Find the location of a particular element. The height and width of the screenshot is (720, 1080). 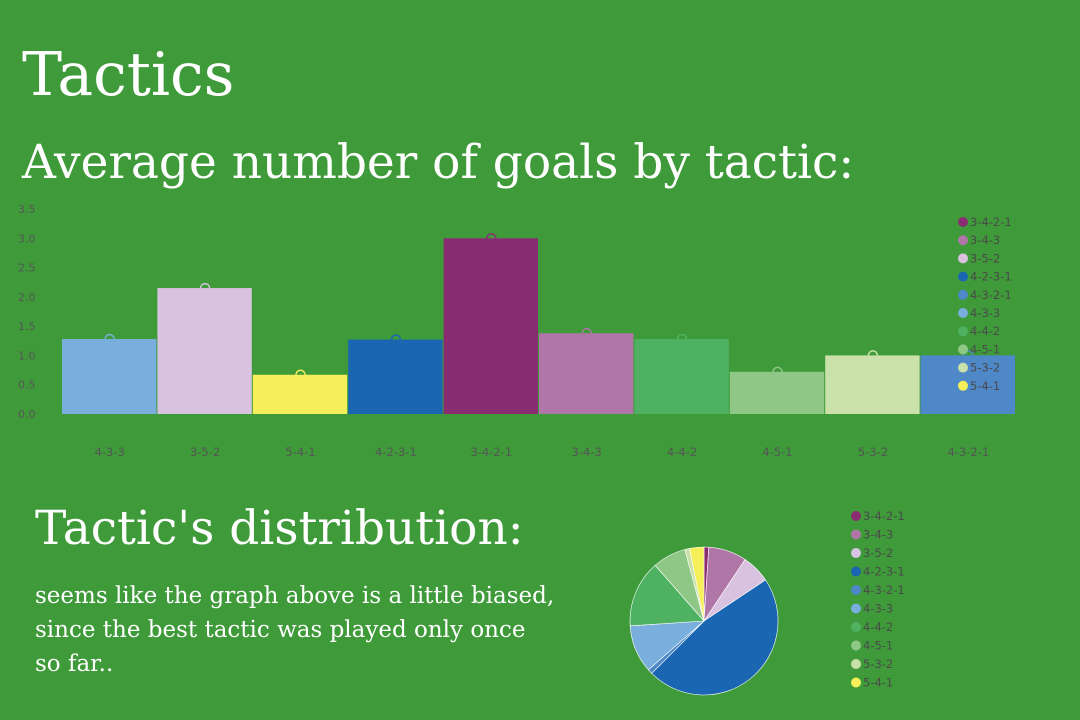

pie-legend-label: 3-4-2-1 is located at coordinates (884, 516).